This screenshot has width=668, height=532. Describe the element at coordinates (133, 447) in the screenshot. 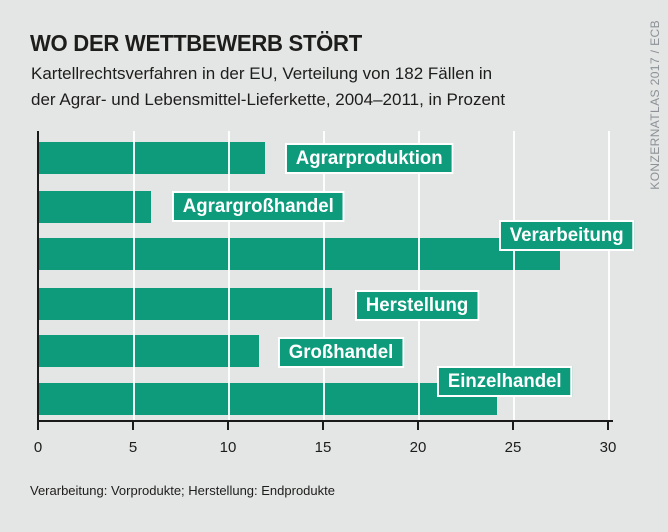

I see `tick-label-5: 5` at that location.